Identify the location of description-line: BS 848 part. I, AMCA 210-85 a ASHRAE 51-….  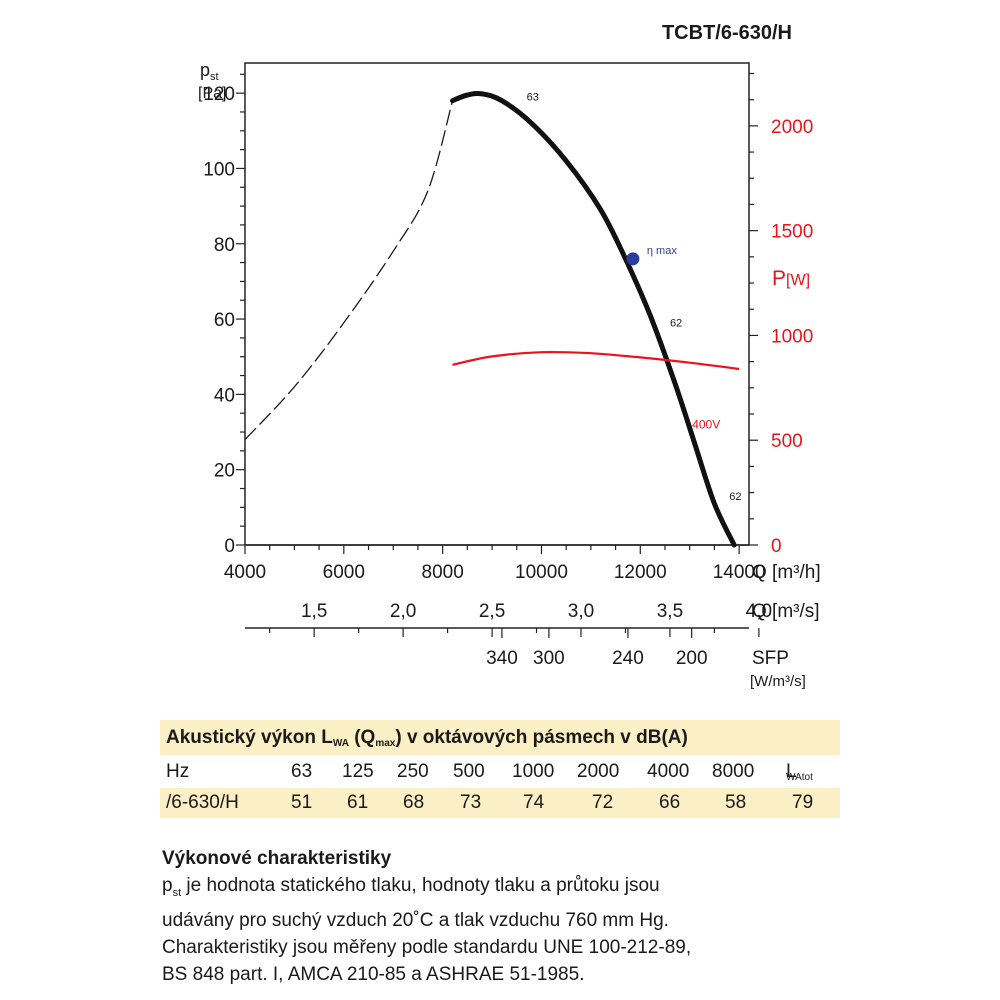
(373, 974).